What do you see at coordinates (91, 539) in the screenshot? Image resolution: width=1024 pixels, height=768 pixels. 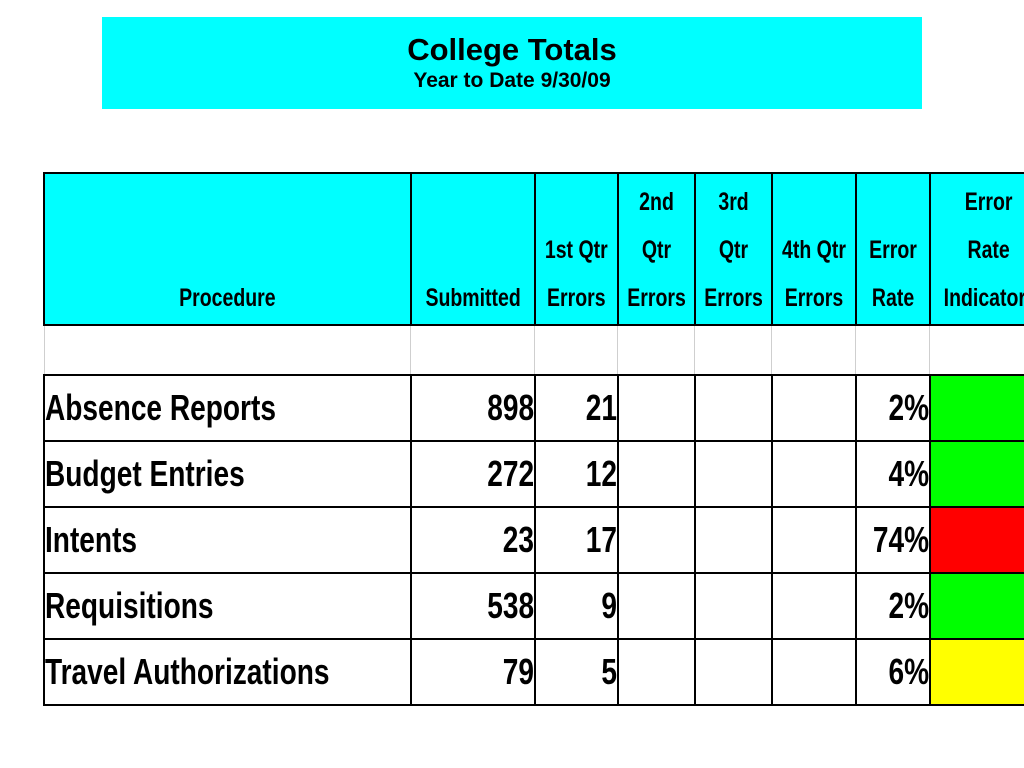 I see `procedure-cell-text: Intents` at bounding box center [91, 539].